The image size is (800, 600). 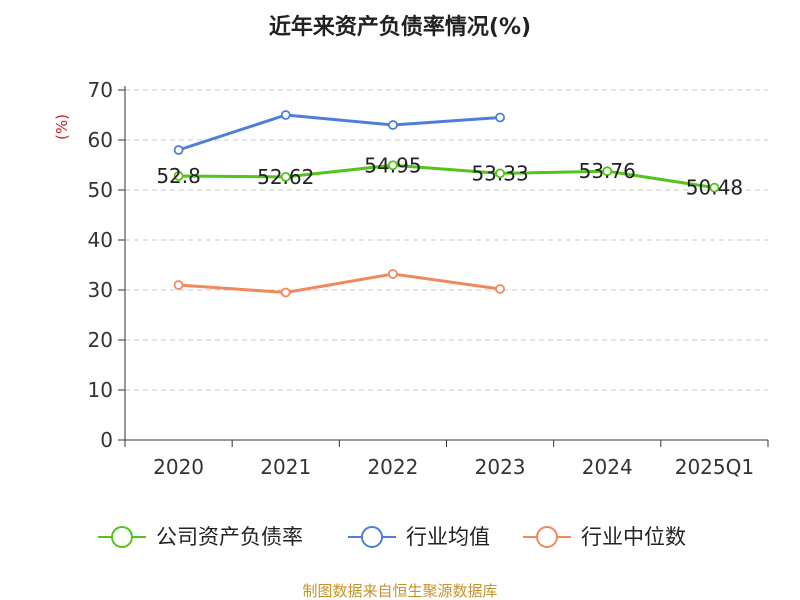 I want to click on data-label: 52.8, so click(x=178, y=176).